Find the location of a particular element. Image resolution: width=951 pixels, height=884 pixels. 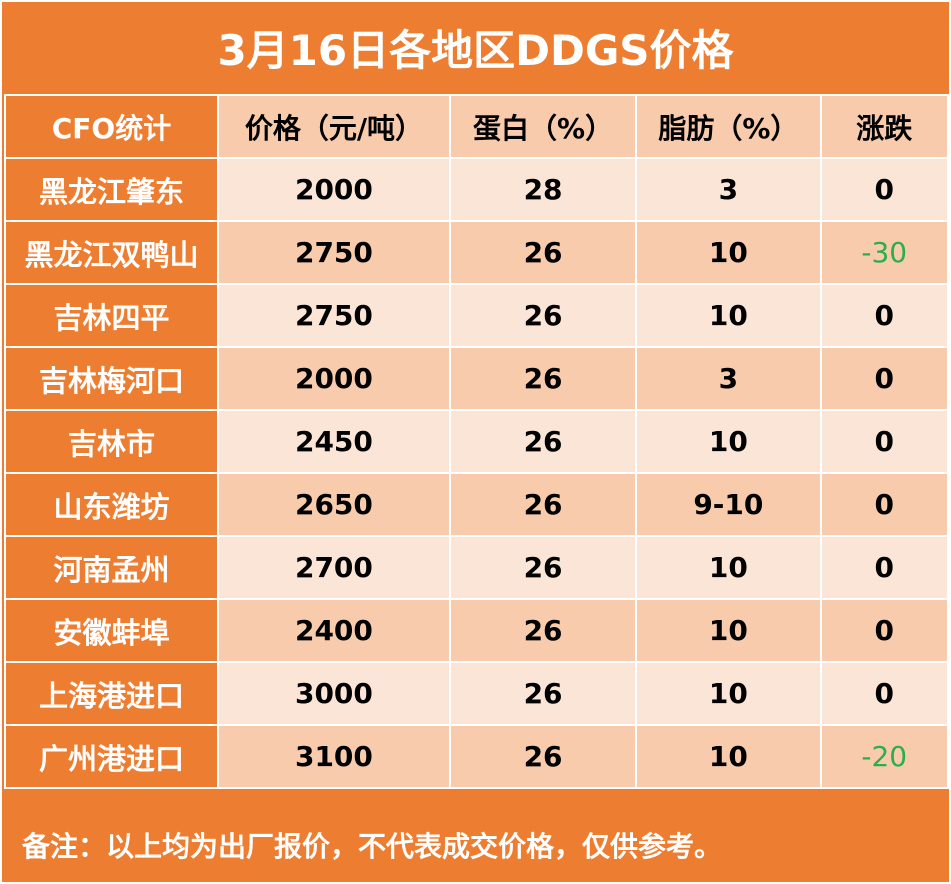

table-row: 安徽蚌埠 2400 26 10 0 is located at coordinates (477, 630).